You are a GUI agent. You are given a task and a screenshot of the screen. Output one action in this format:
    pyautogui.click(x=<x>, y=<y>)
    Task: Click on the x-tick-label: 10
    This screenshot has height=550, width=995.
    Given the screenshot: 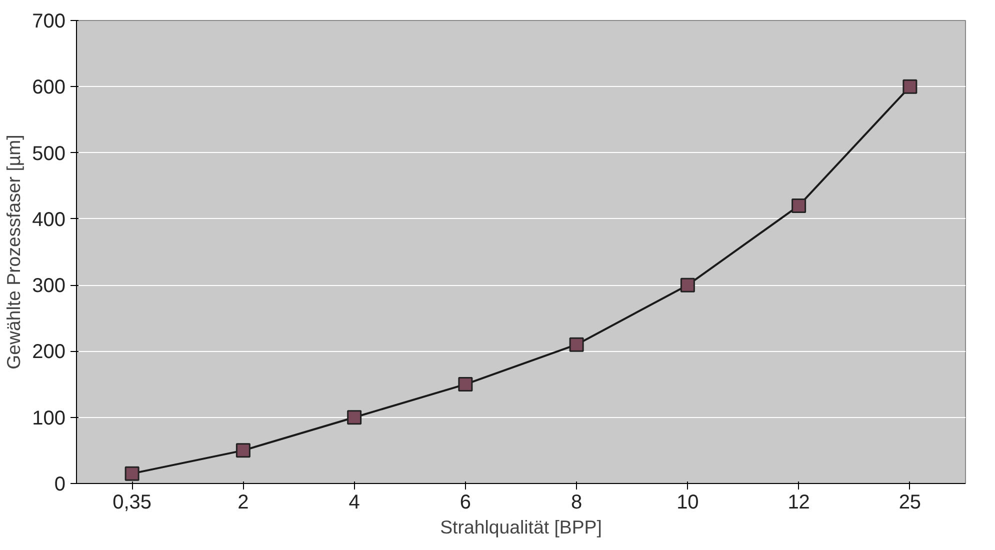 What is the action you would take?
    pyautogui.click(x=687, y=503)
    